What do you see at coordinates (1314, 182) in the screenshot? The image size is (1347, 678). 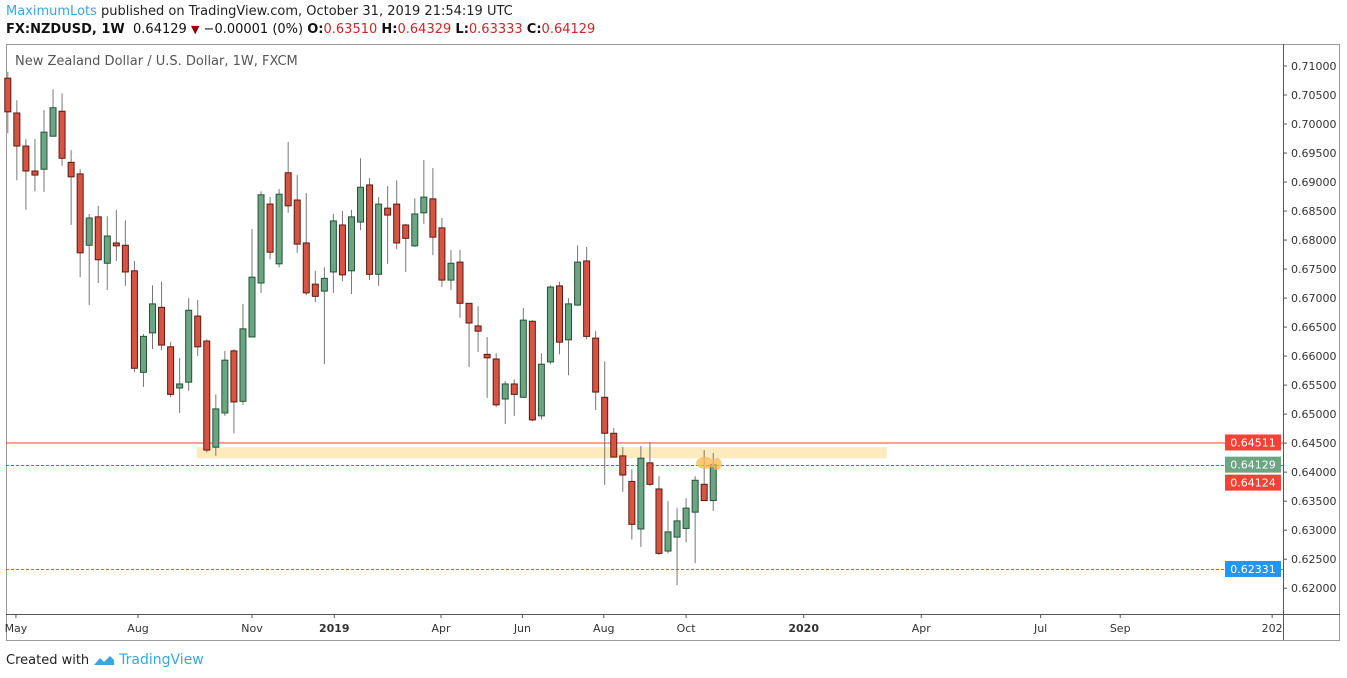 I see `y-tick-label: 0.69000` at bounding box center [1314, 182].